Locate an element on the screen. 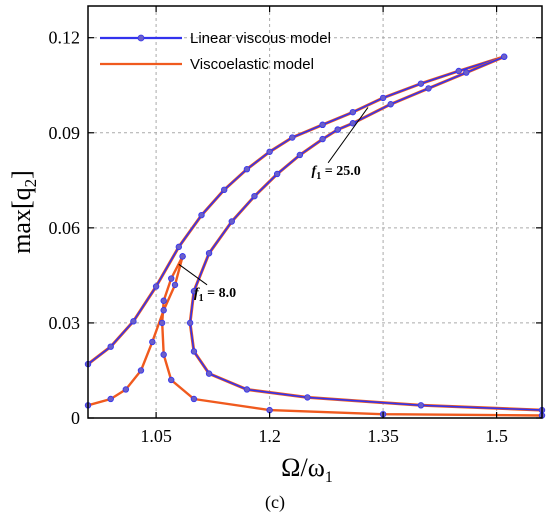  y-tick-label: 0.06 is located at coordinates (65, 228).